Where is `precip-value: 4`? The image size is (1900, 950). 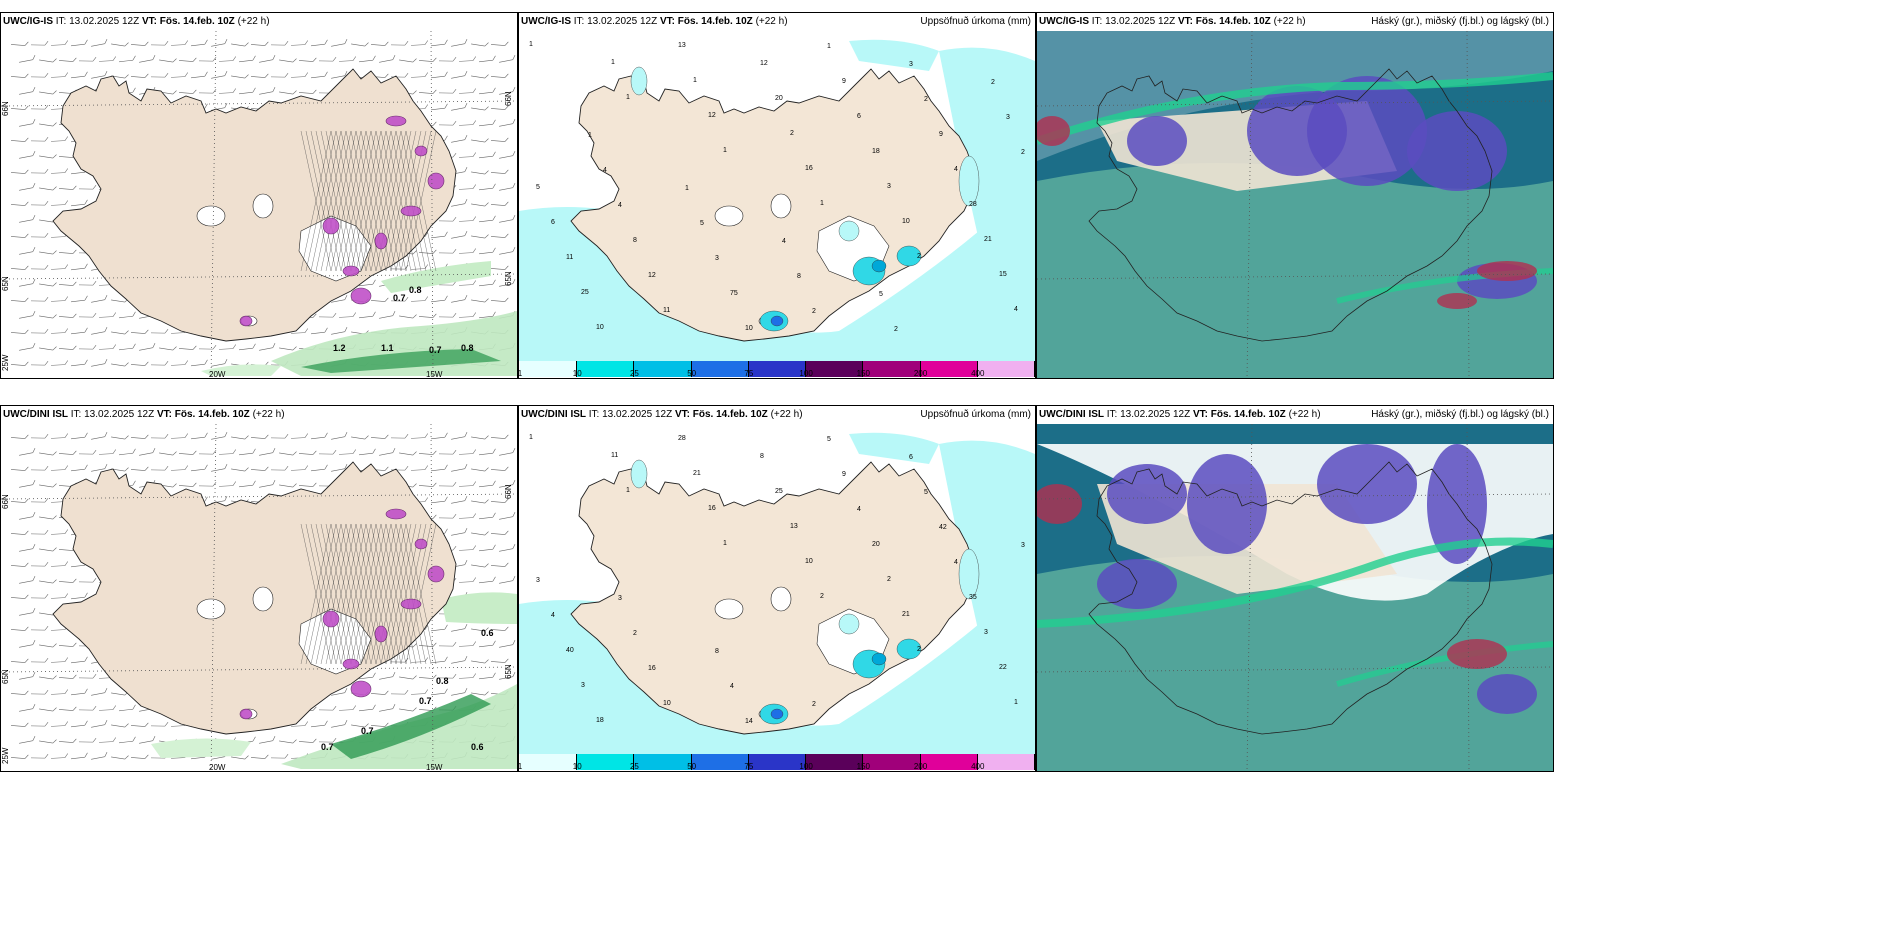 precip-value: 4 is located at coordinates (553, 615).